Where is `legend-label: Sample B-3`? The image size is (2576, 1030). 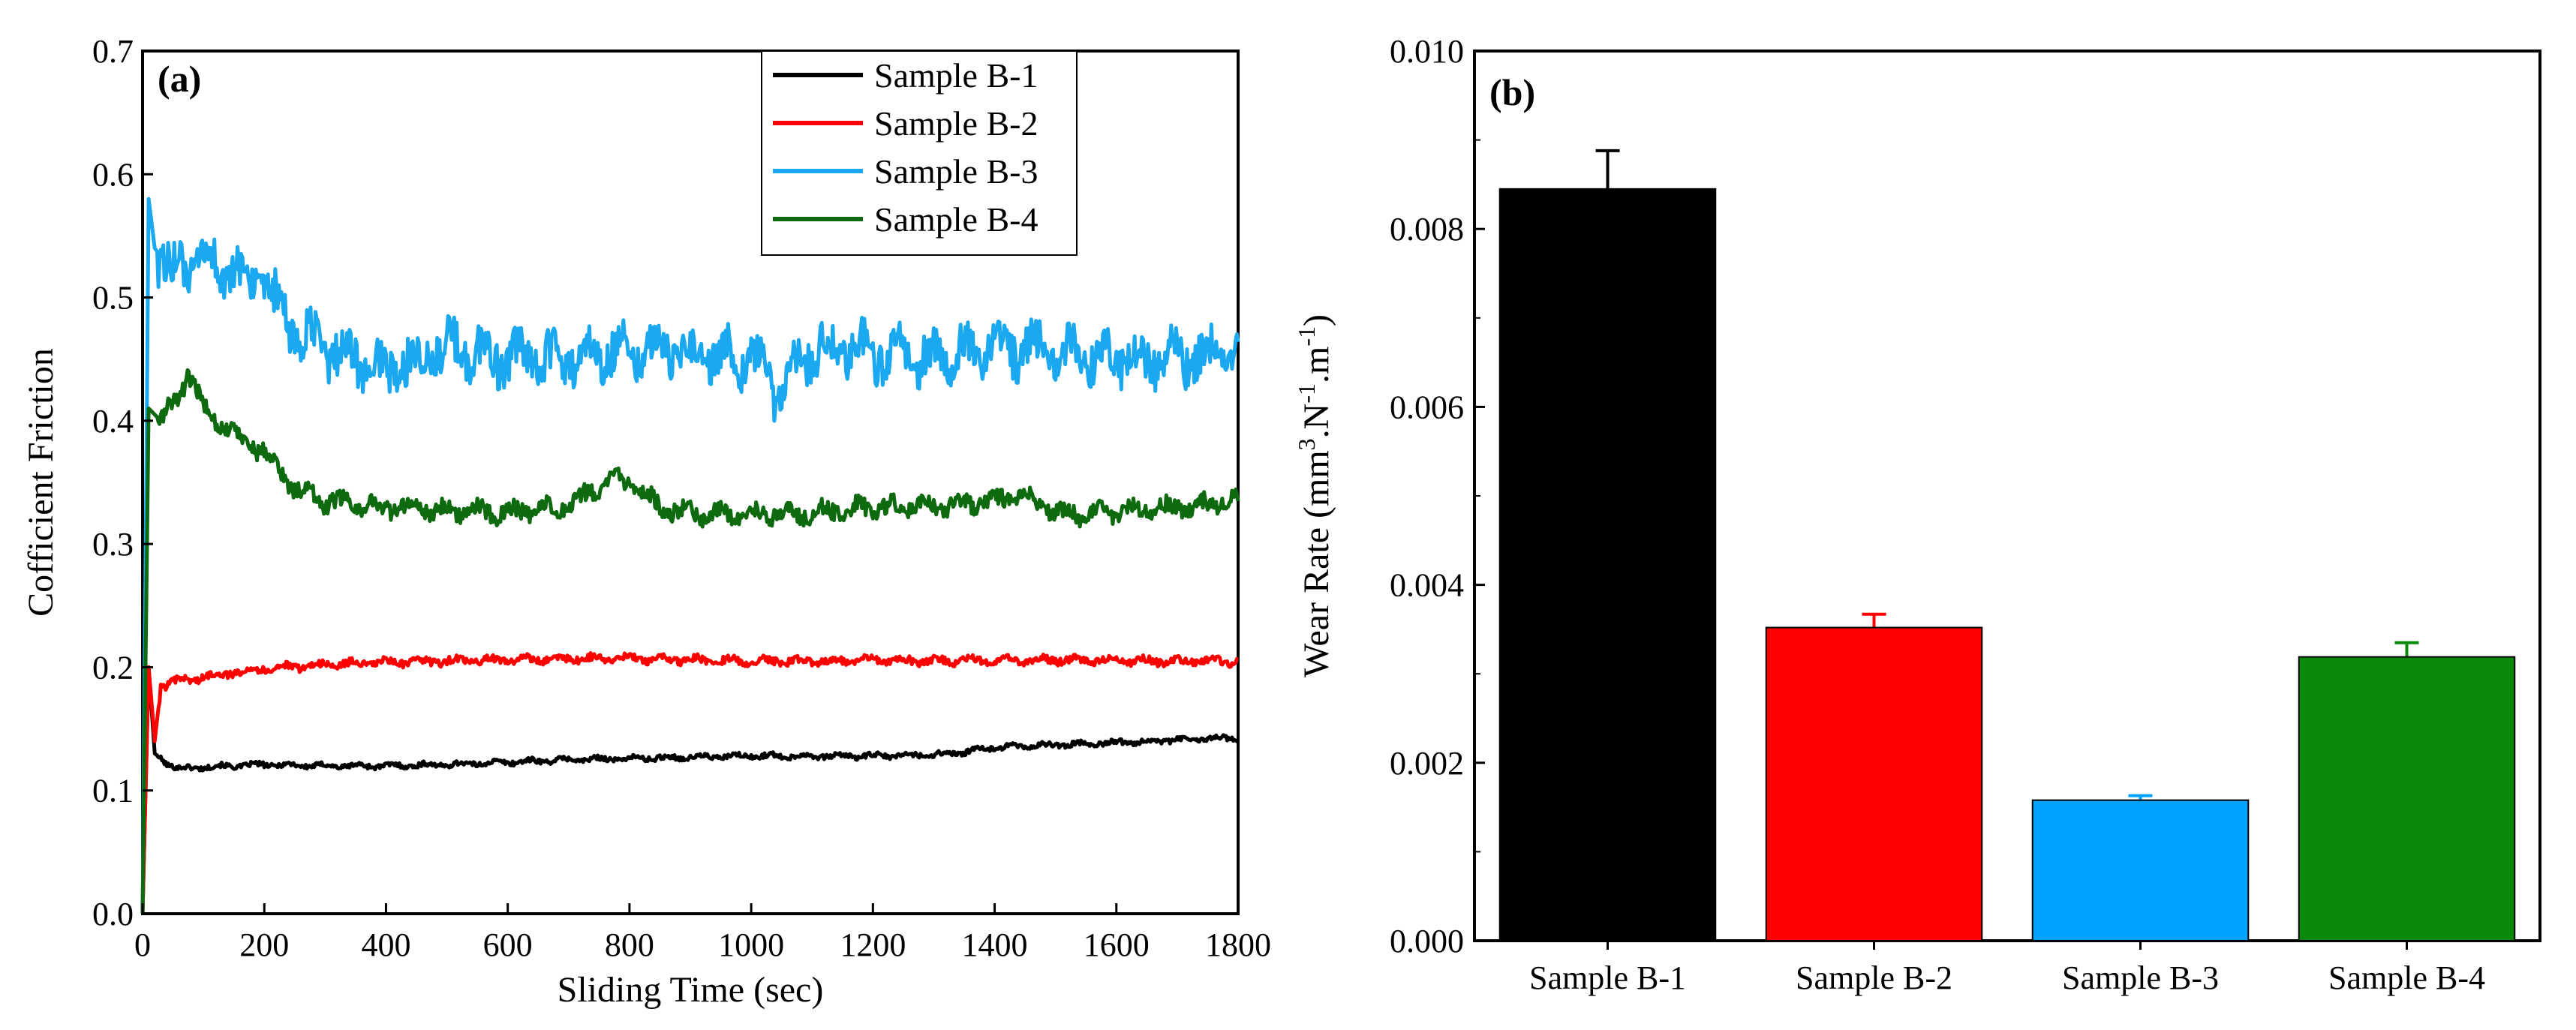
legend-label: Sample B-3 is located at coordinates (956, 171).